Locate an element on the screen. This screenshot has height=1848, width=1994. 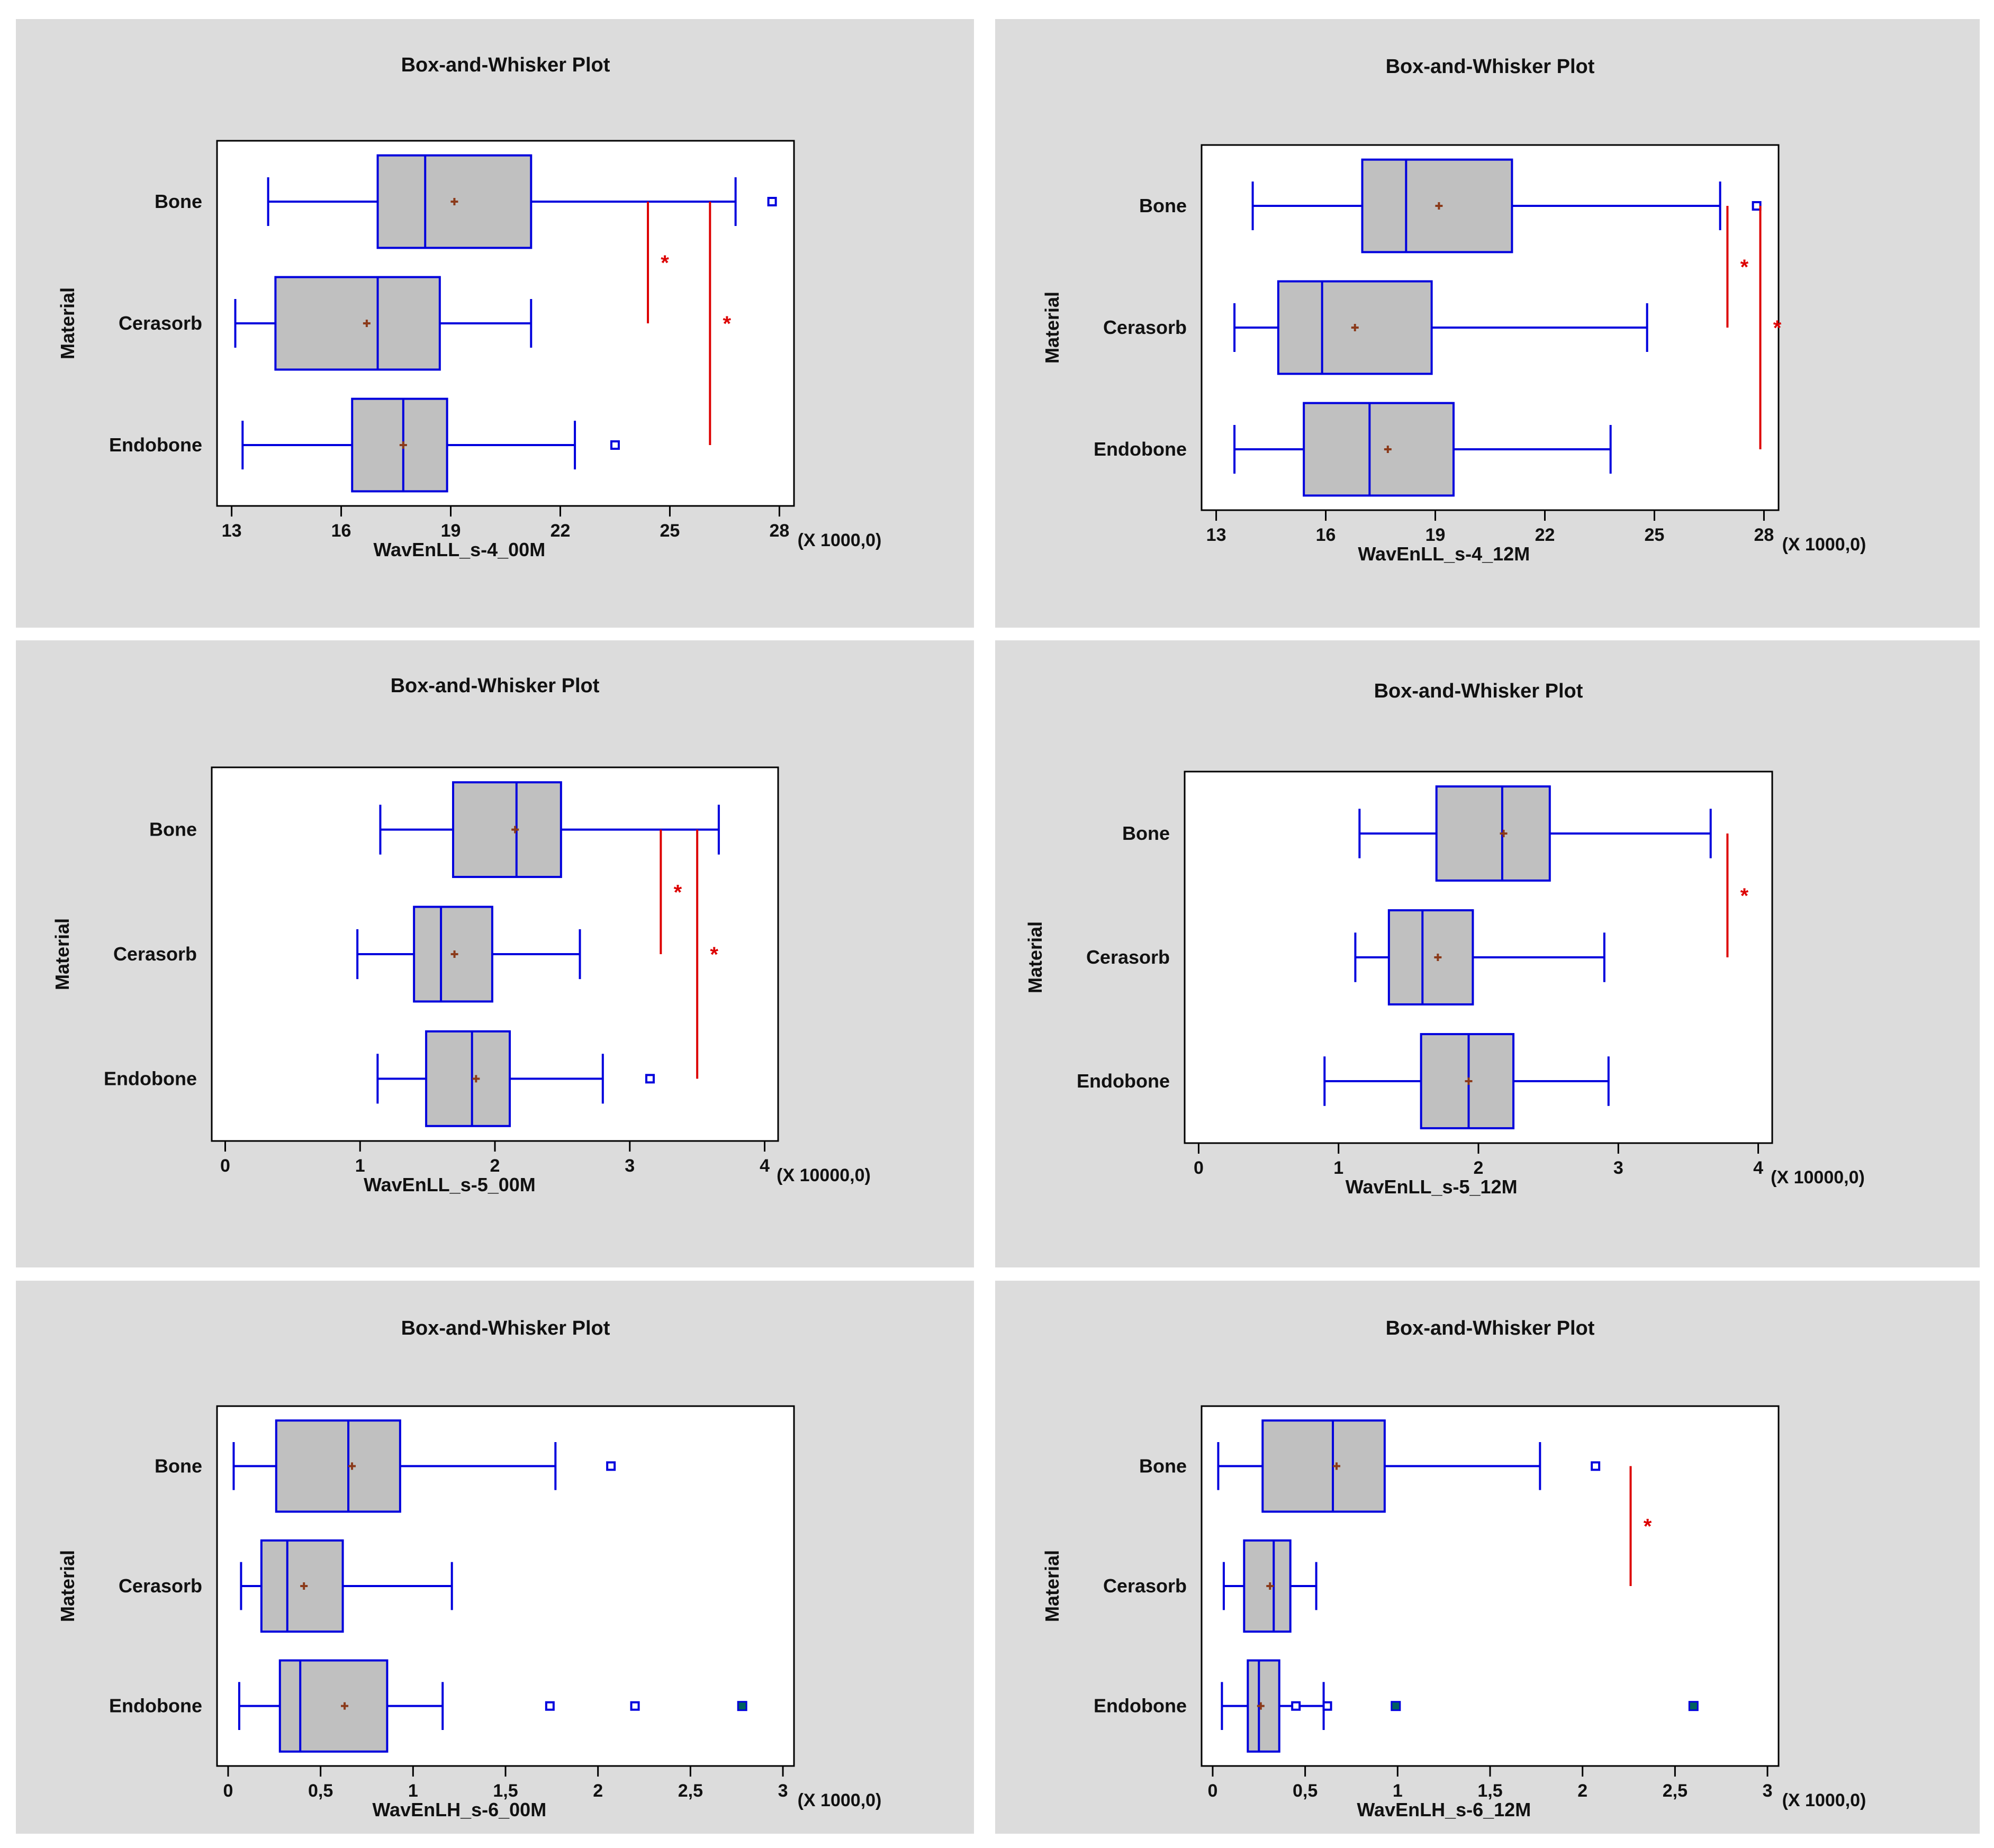
x-axis-label: WavEnLH_s-6_00M is located at coordinates (459, 1809).